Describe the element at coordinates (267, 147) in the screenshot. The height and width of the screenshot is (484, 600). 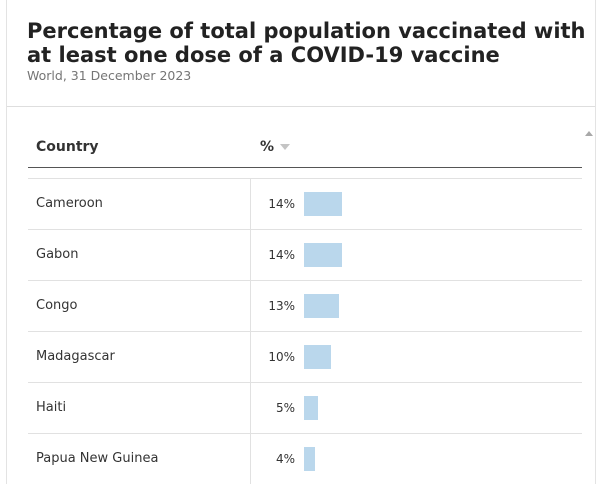
I see `column-header-percent-label: %` at that location.